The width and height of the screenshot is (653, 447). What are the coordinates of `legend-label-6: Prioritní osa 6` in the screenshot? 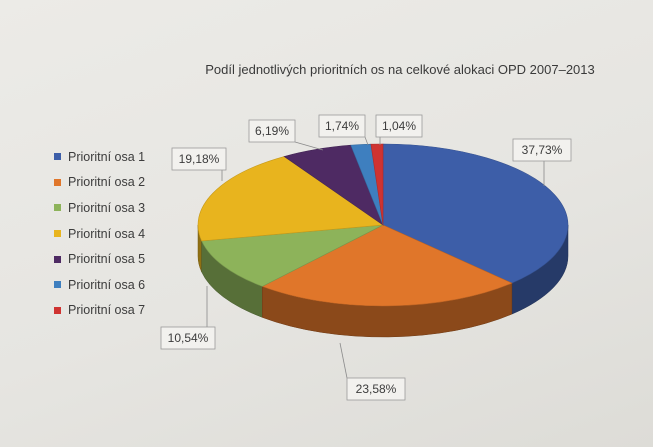 It's located at (107, 284).